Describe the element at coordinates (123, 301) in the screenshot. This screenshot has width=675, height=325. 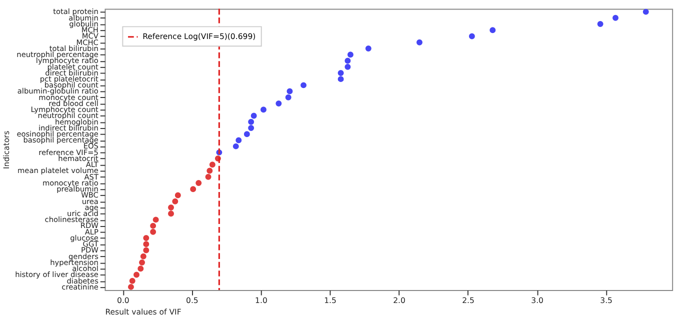
I see `x-tick-label: 0.0` at that location.